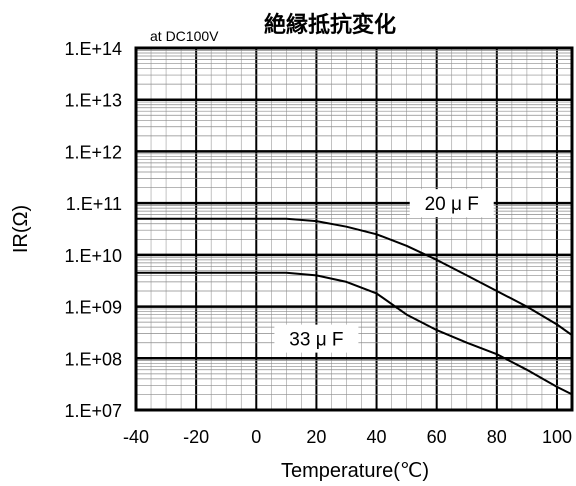 Image resolution: width=576 pixels, height=486 pixels. Describe the element at coordinates (184, 36) in the screenshot. I see `chart-note: at DC100V` at that location.